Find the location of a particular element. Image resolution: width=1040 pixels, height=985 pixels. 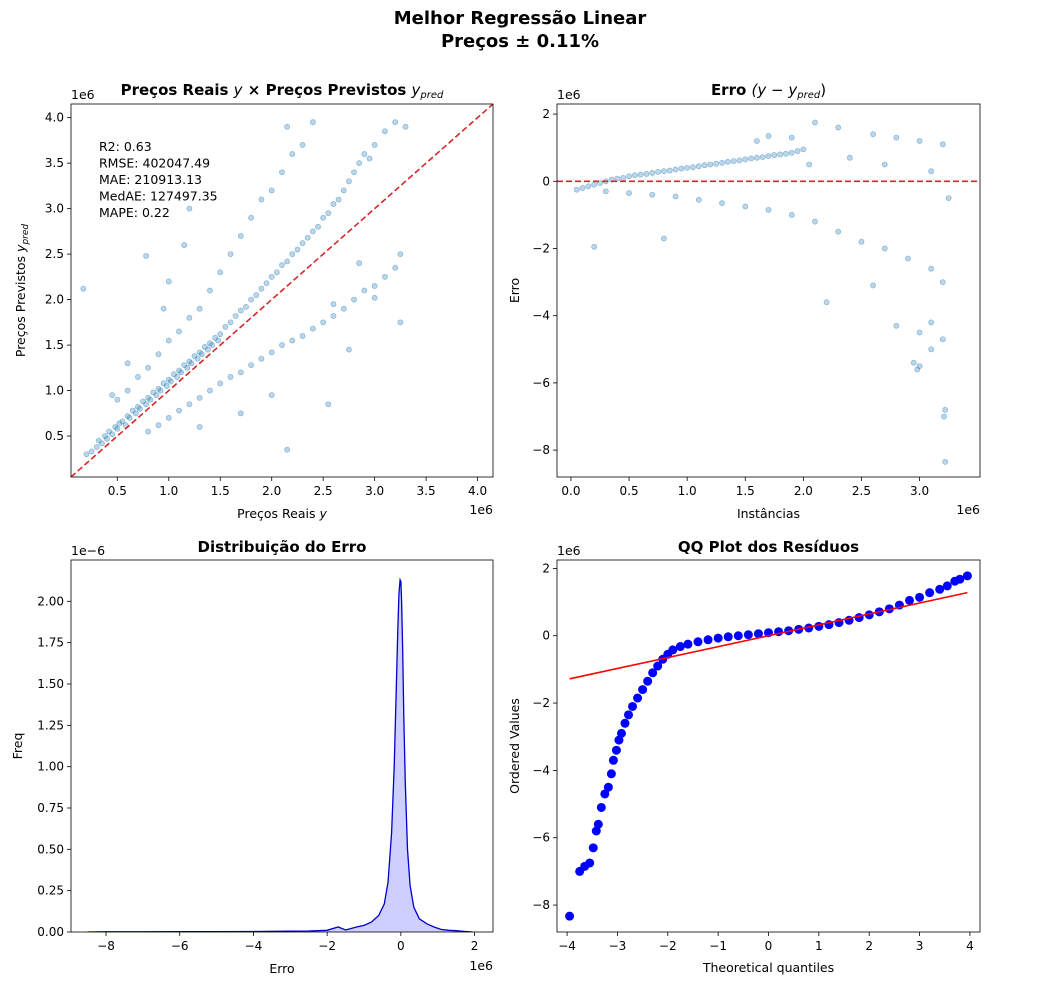

axis-label-var: y is located at coordinates (20, 248).